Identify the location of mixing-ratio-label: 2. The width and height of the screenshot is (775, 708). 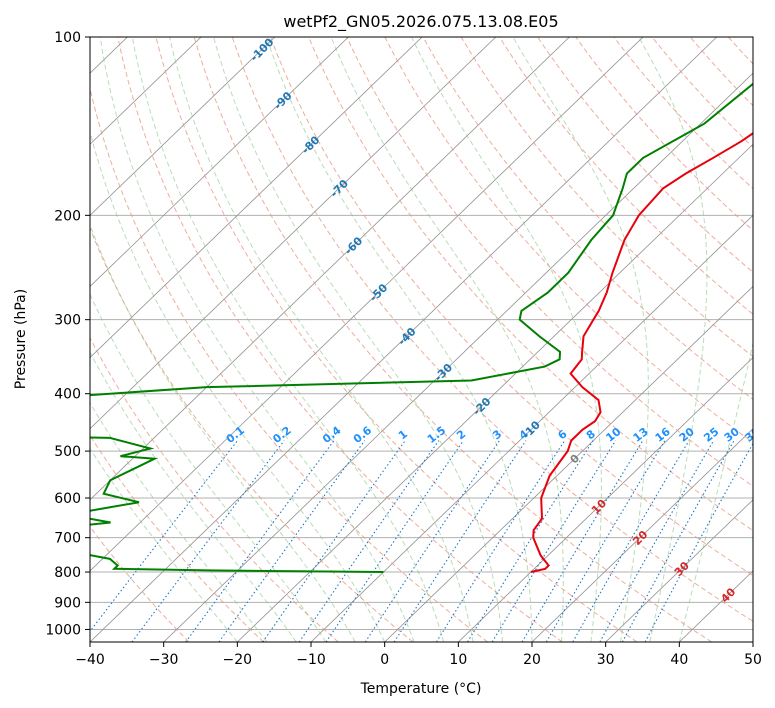
(461, 434).